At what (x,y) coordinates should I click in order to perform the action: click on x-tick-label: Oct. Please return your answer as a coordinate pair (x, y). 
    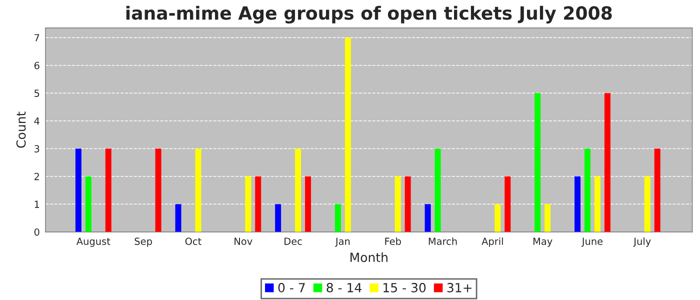
    Looking at the image, I should click on (193, 241).